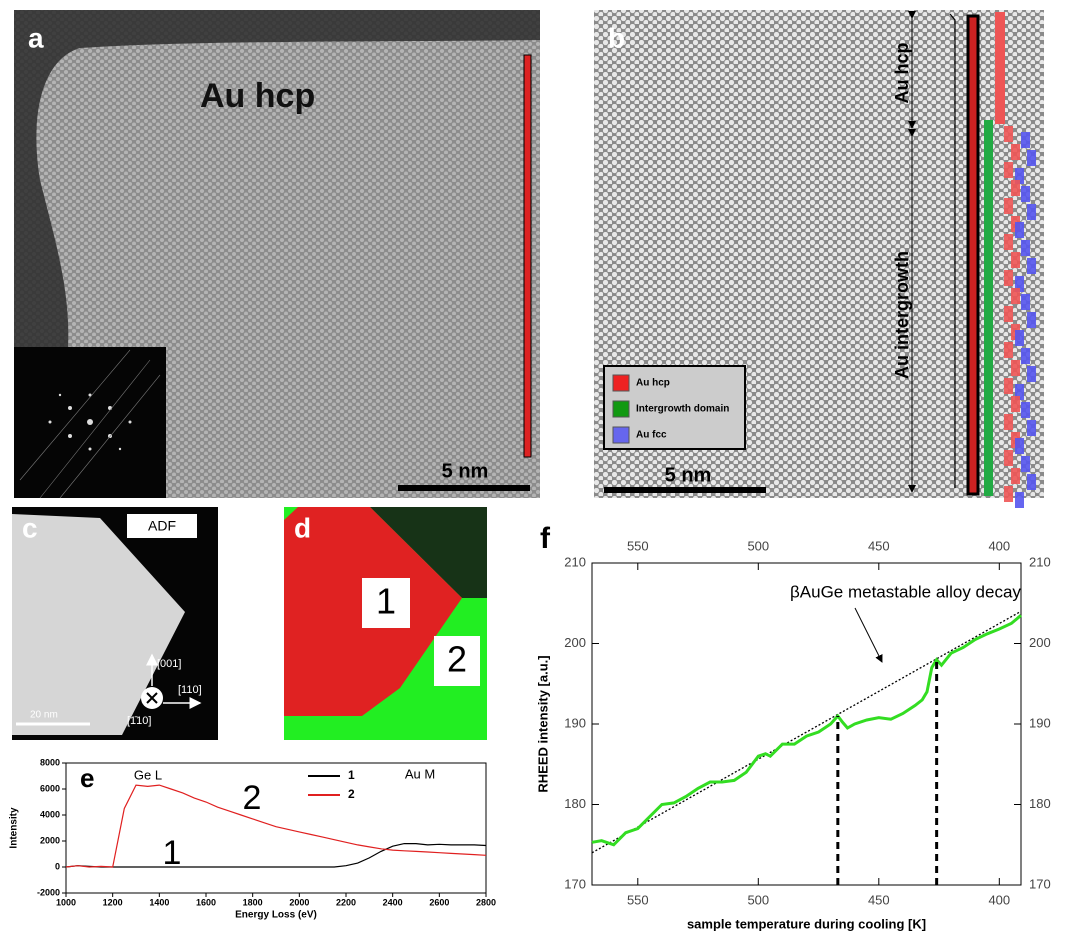  I want to click on x-tick-label: 1000, so click(66, 902).